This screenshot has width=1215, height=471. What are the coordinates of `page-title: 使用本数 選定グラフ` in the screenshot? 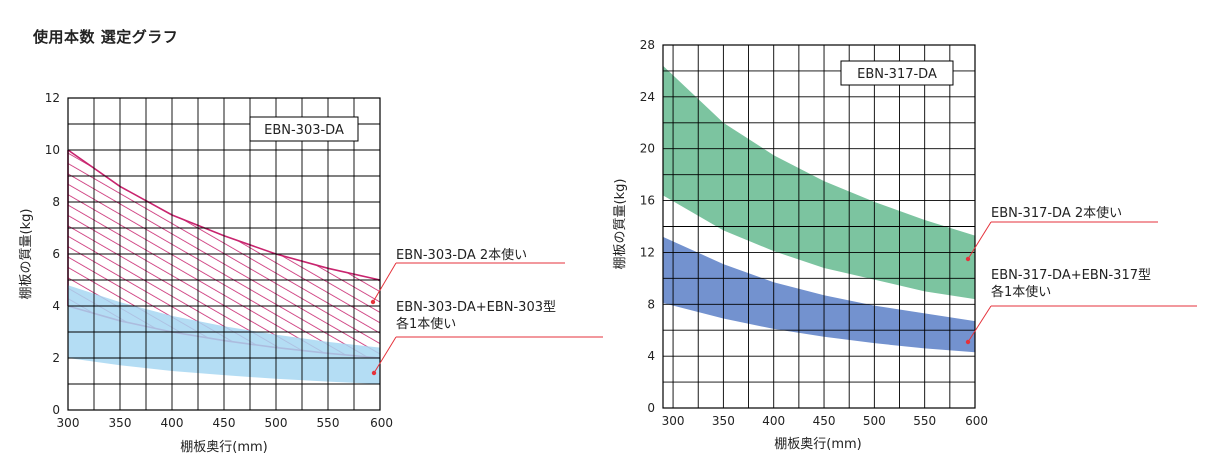 It's located at (106, 37).